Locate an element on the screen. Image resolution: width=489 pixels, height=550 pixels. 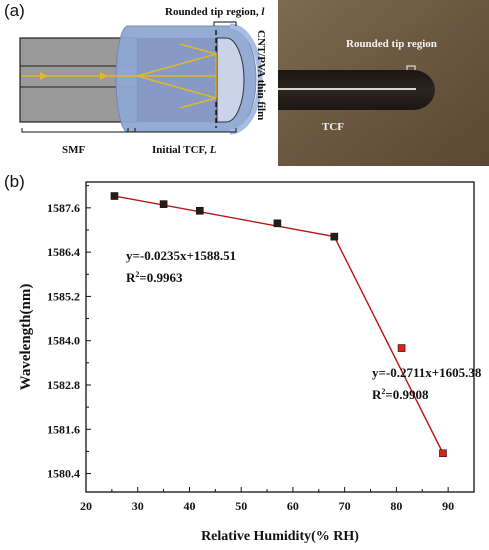
light-rays is located at coordinates (119, 76).